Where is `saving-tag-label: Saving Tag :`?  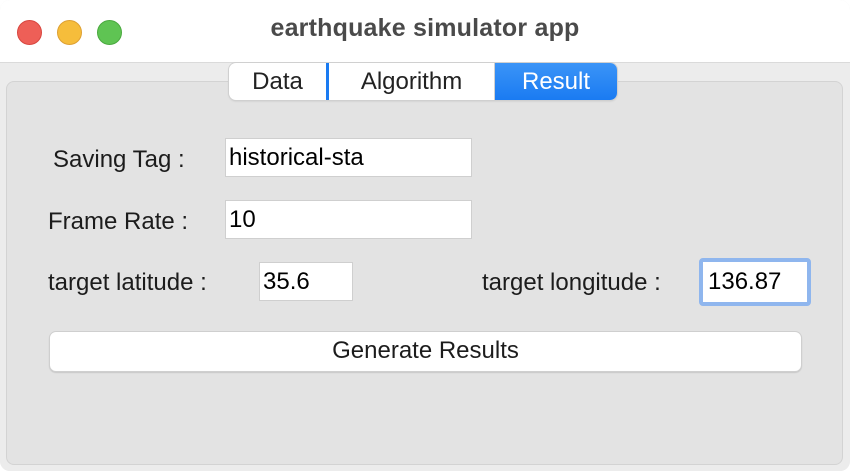 saving-tag-label: Saving Tag : is located at coordinates (119, 159).